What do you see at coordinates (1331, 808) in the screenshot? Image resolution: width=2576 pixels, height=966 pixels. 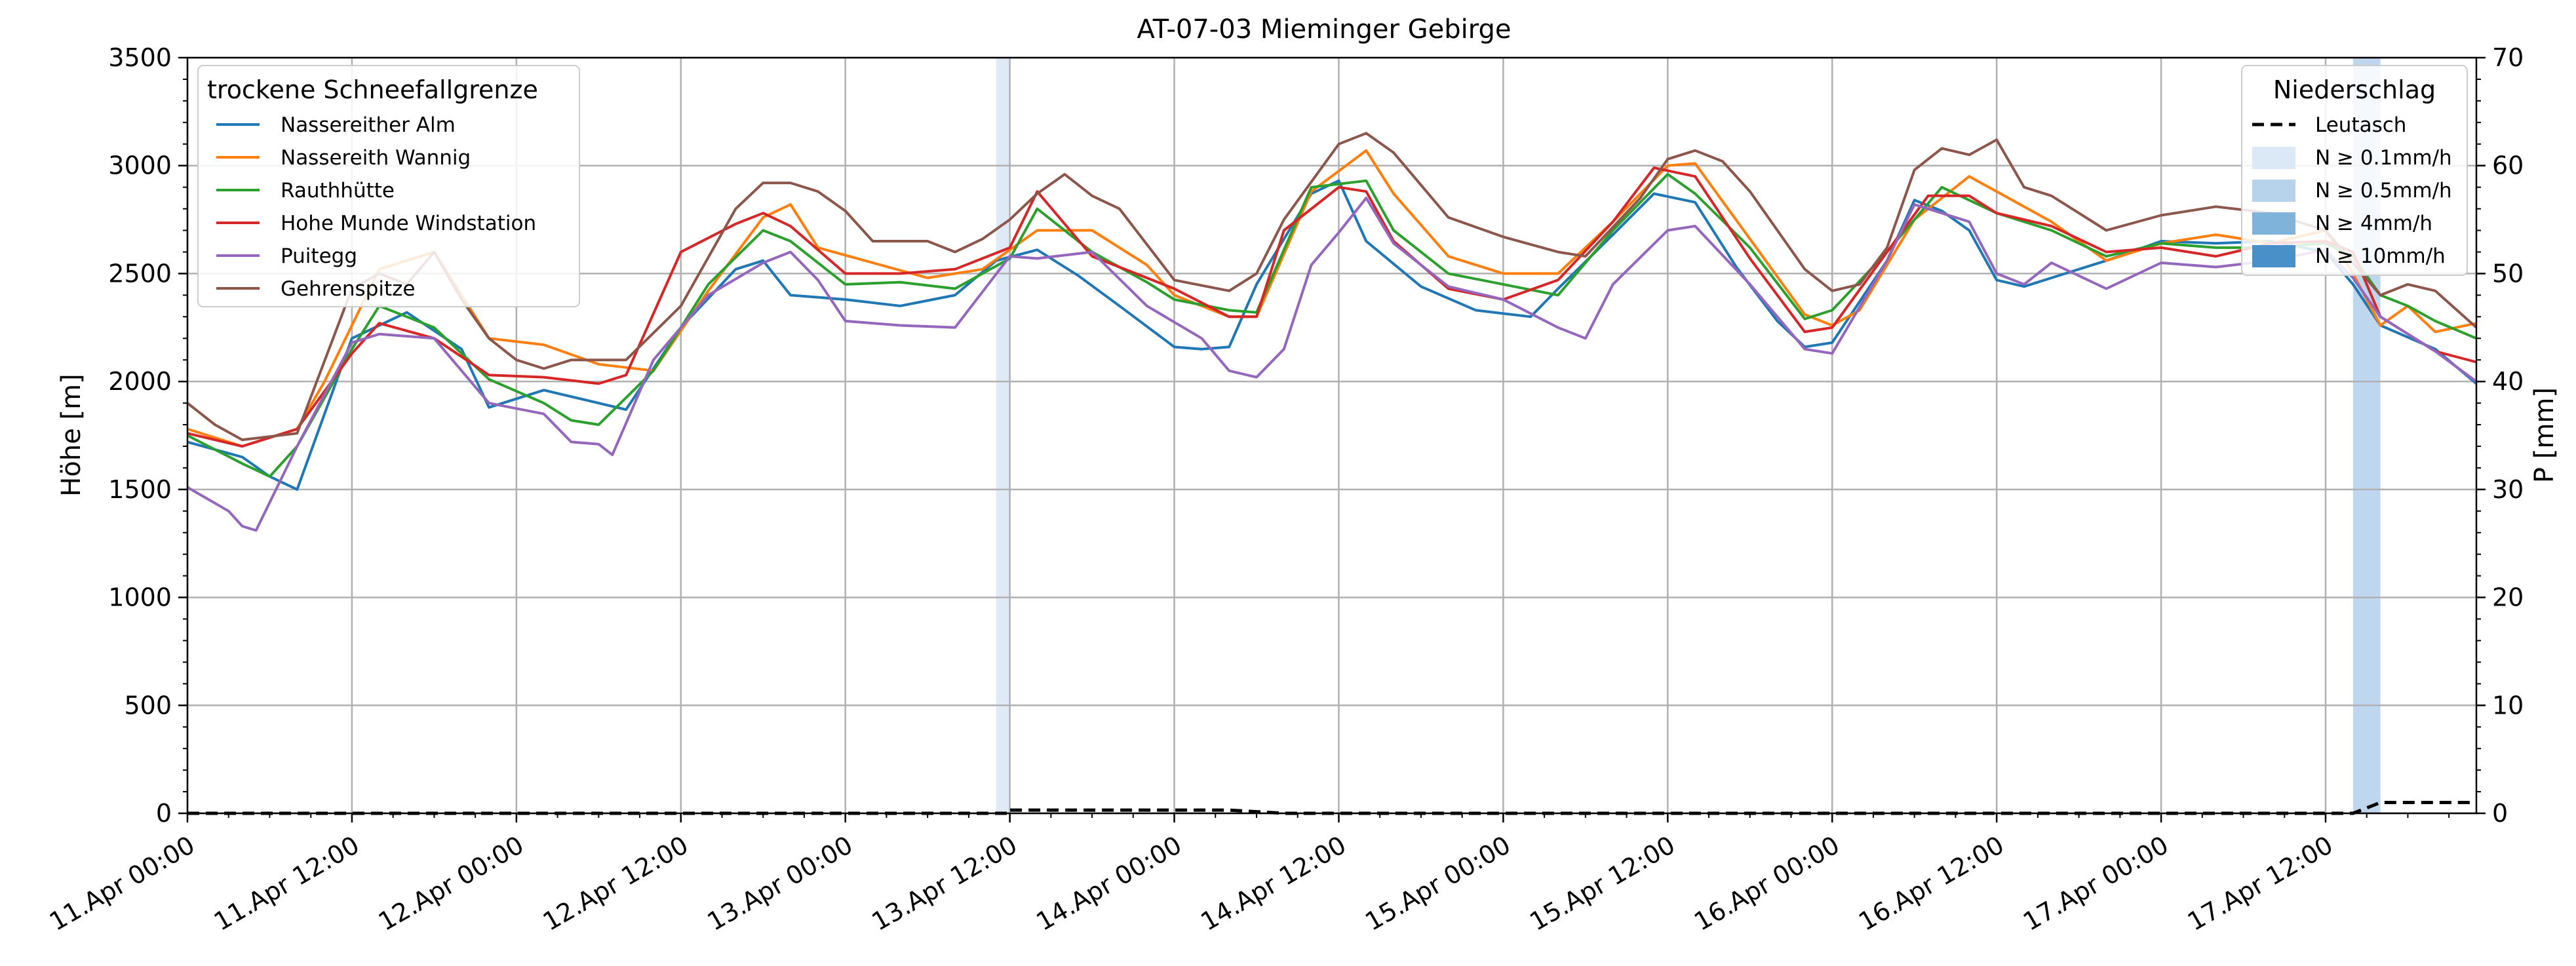 I see `precip-line` at bounding box center [1331, 808].